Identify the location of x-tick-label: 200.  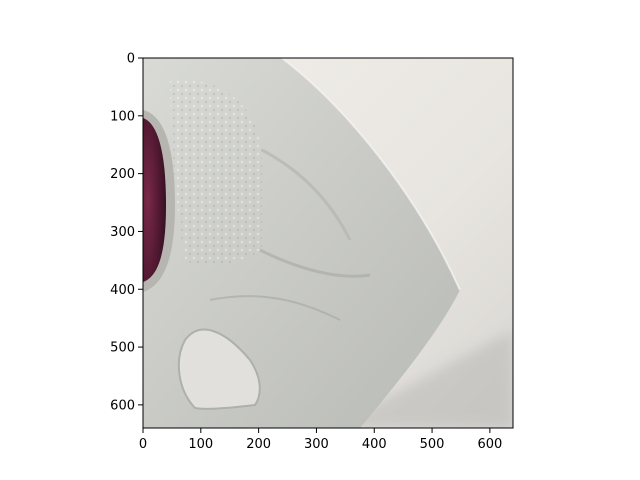
(258, 444).